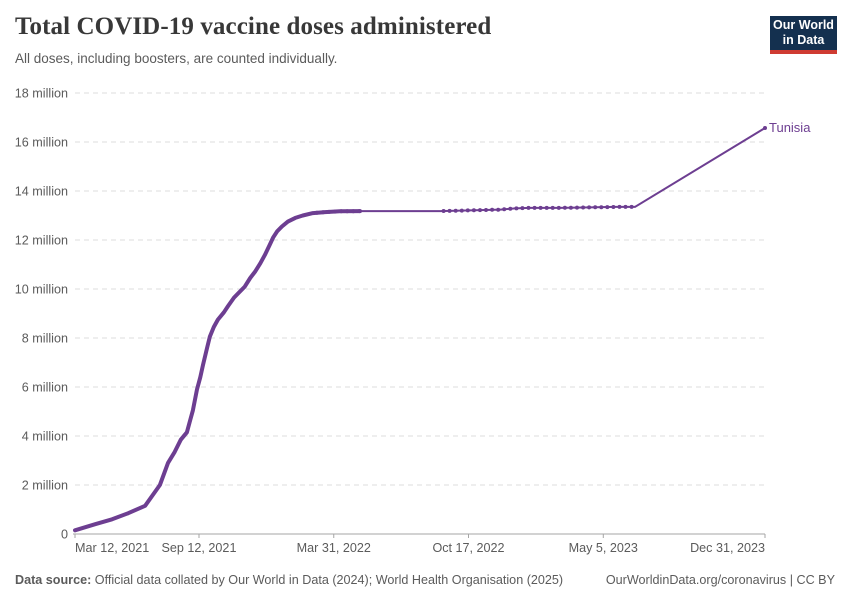 Image resolution: width=850 pixels, height=600 pixels. I want to click on y-tick-label: 12 million, so click(41, 240).